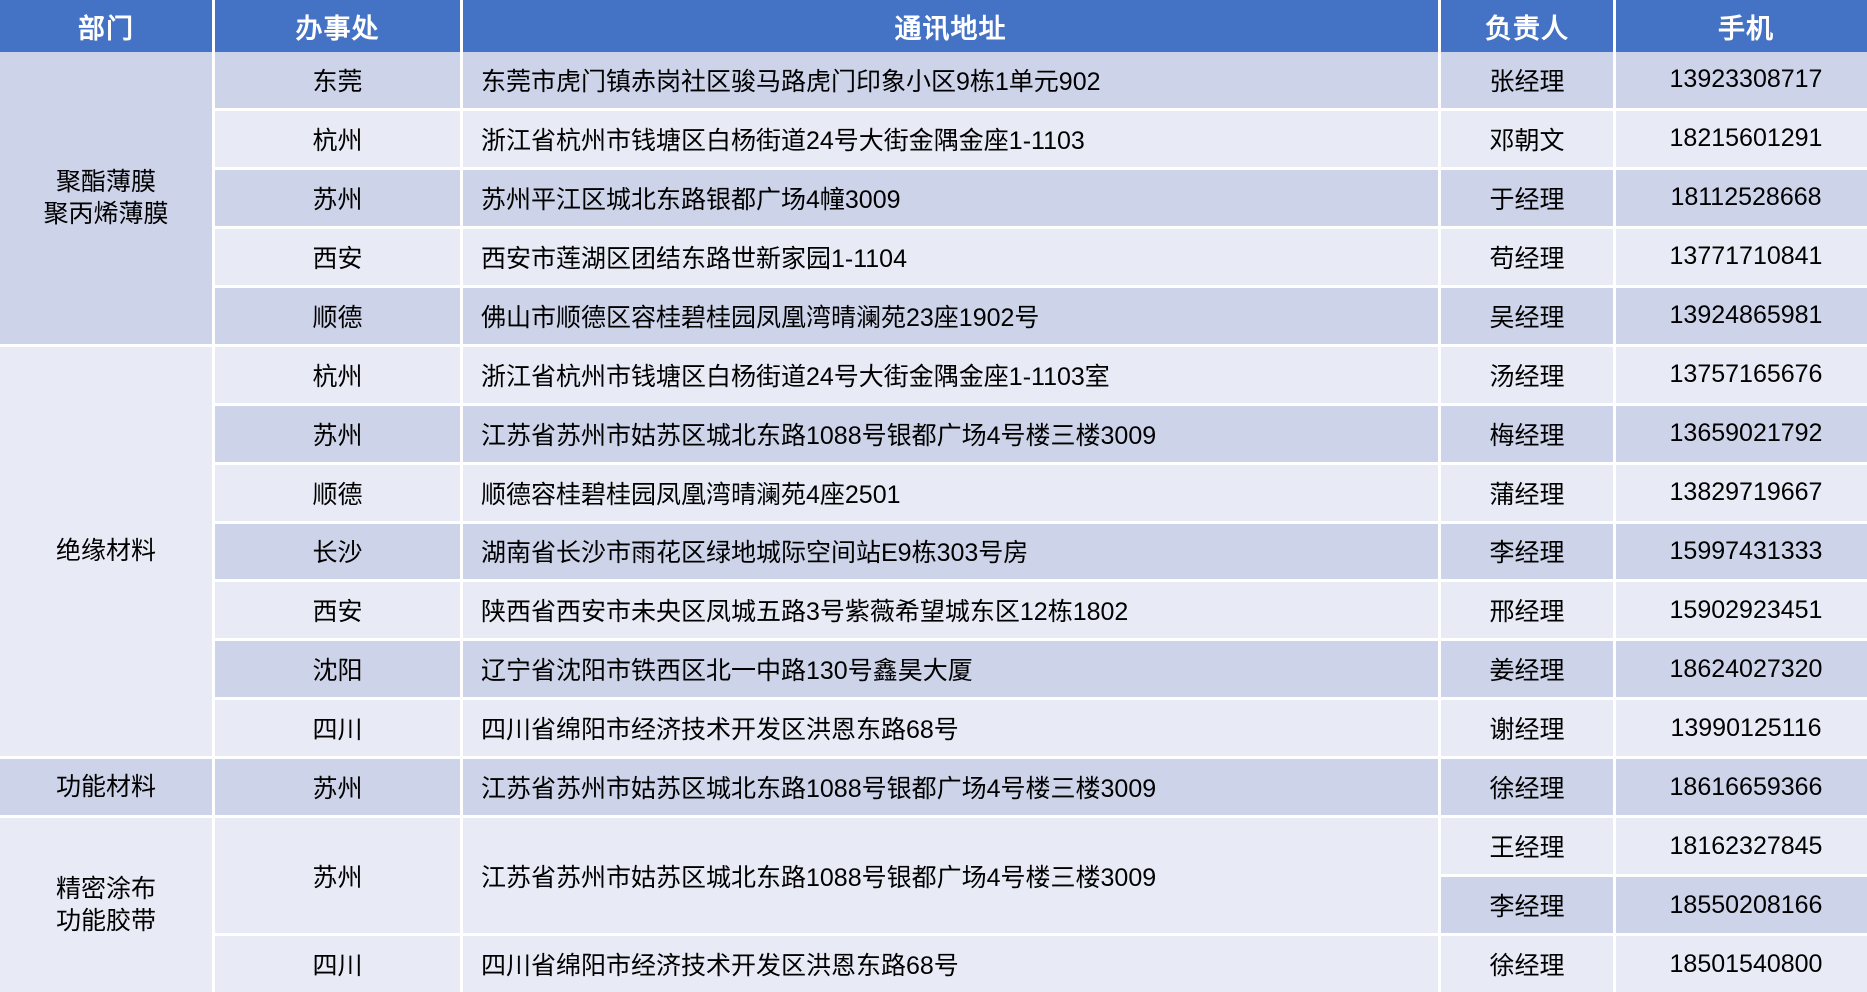 The image size is (1867, 992). I want to click on contact-group: 邓朝文 18215601291, so click(1654, 138).